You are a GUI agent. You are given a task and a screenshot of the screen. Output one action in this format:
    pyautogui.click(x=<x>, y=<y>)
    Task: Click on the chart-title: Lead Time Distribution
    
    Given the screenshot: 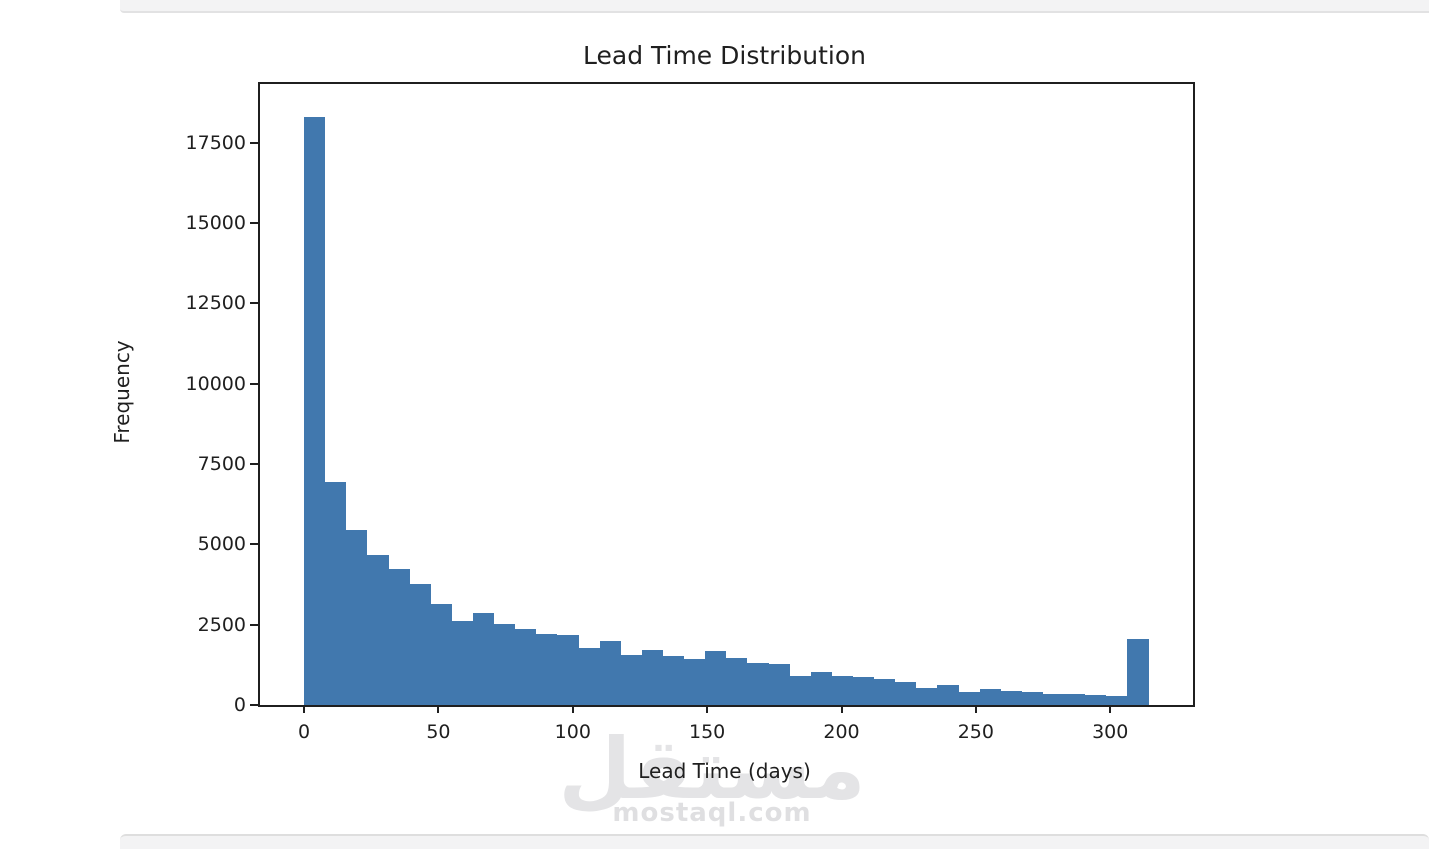 What is the action you would take?
    pyautogui.click(x=724, y=55)
    